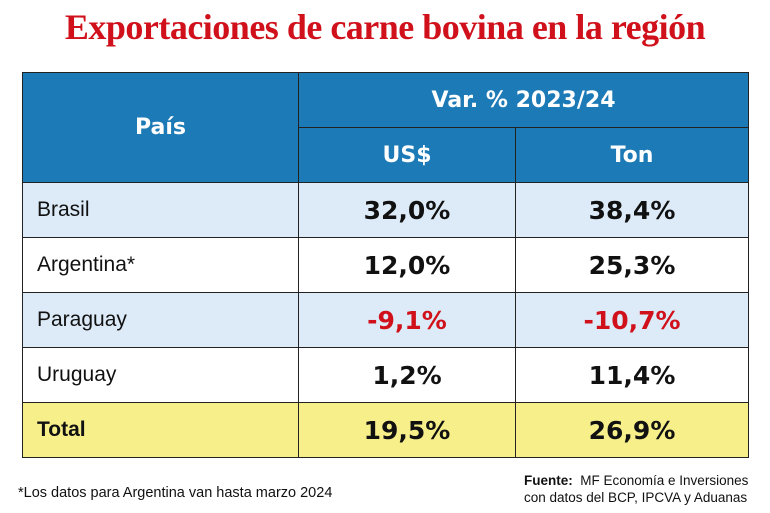 This screenshot has height=513, width=770. Describe the element at coordinates (407, 155) in the screenshot. I see `subheader: US$` at that location.